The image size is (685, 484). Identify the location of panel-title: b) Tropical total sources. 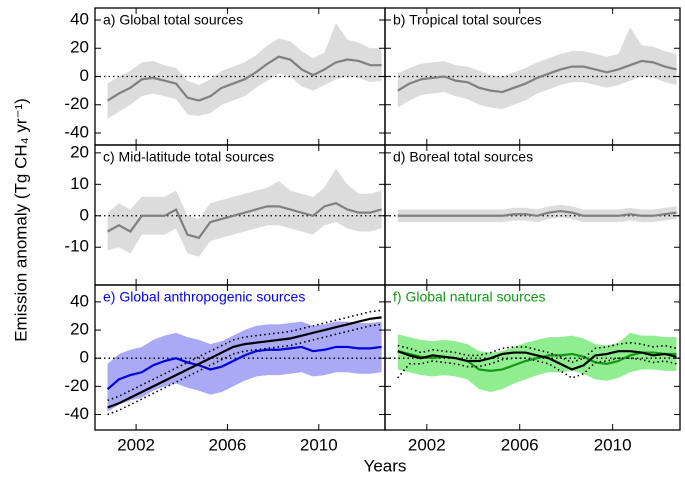
(467, 20).